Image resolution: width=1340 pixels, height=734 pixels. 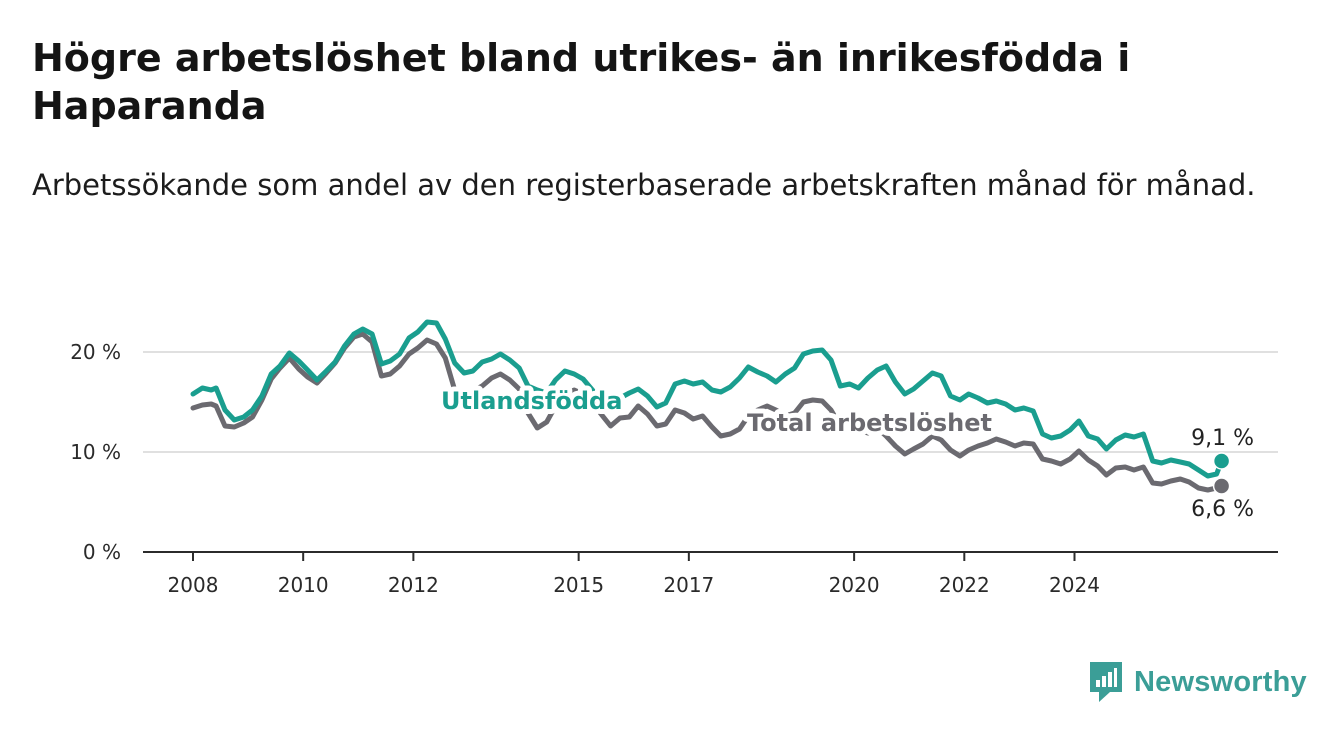 What do you see at coordinates (854, 585) in the screenshot?
I see `x-tick-label: 2020` at bounding box center [854, 585].